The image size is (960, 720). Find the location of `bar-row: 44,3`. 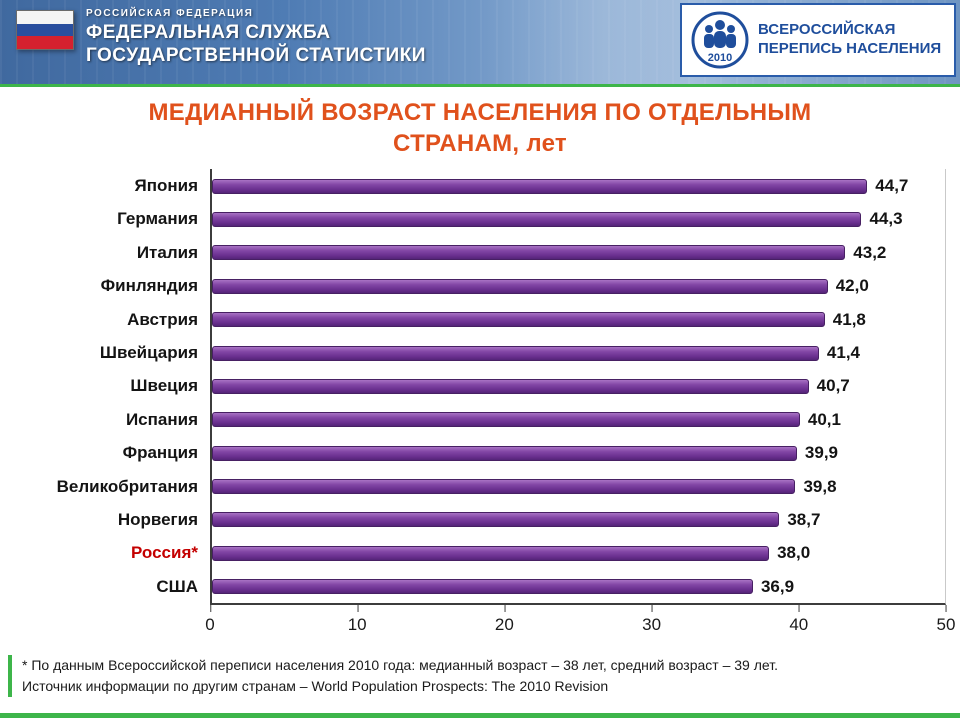

bar-row: 44,3 is located at coordinates (578, 219).